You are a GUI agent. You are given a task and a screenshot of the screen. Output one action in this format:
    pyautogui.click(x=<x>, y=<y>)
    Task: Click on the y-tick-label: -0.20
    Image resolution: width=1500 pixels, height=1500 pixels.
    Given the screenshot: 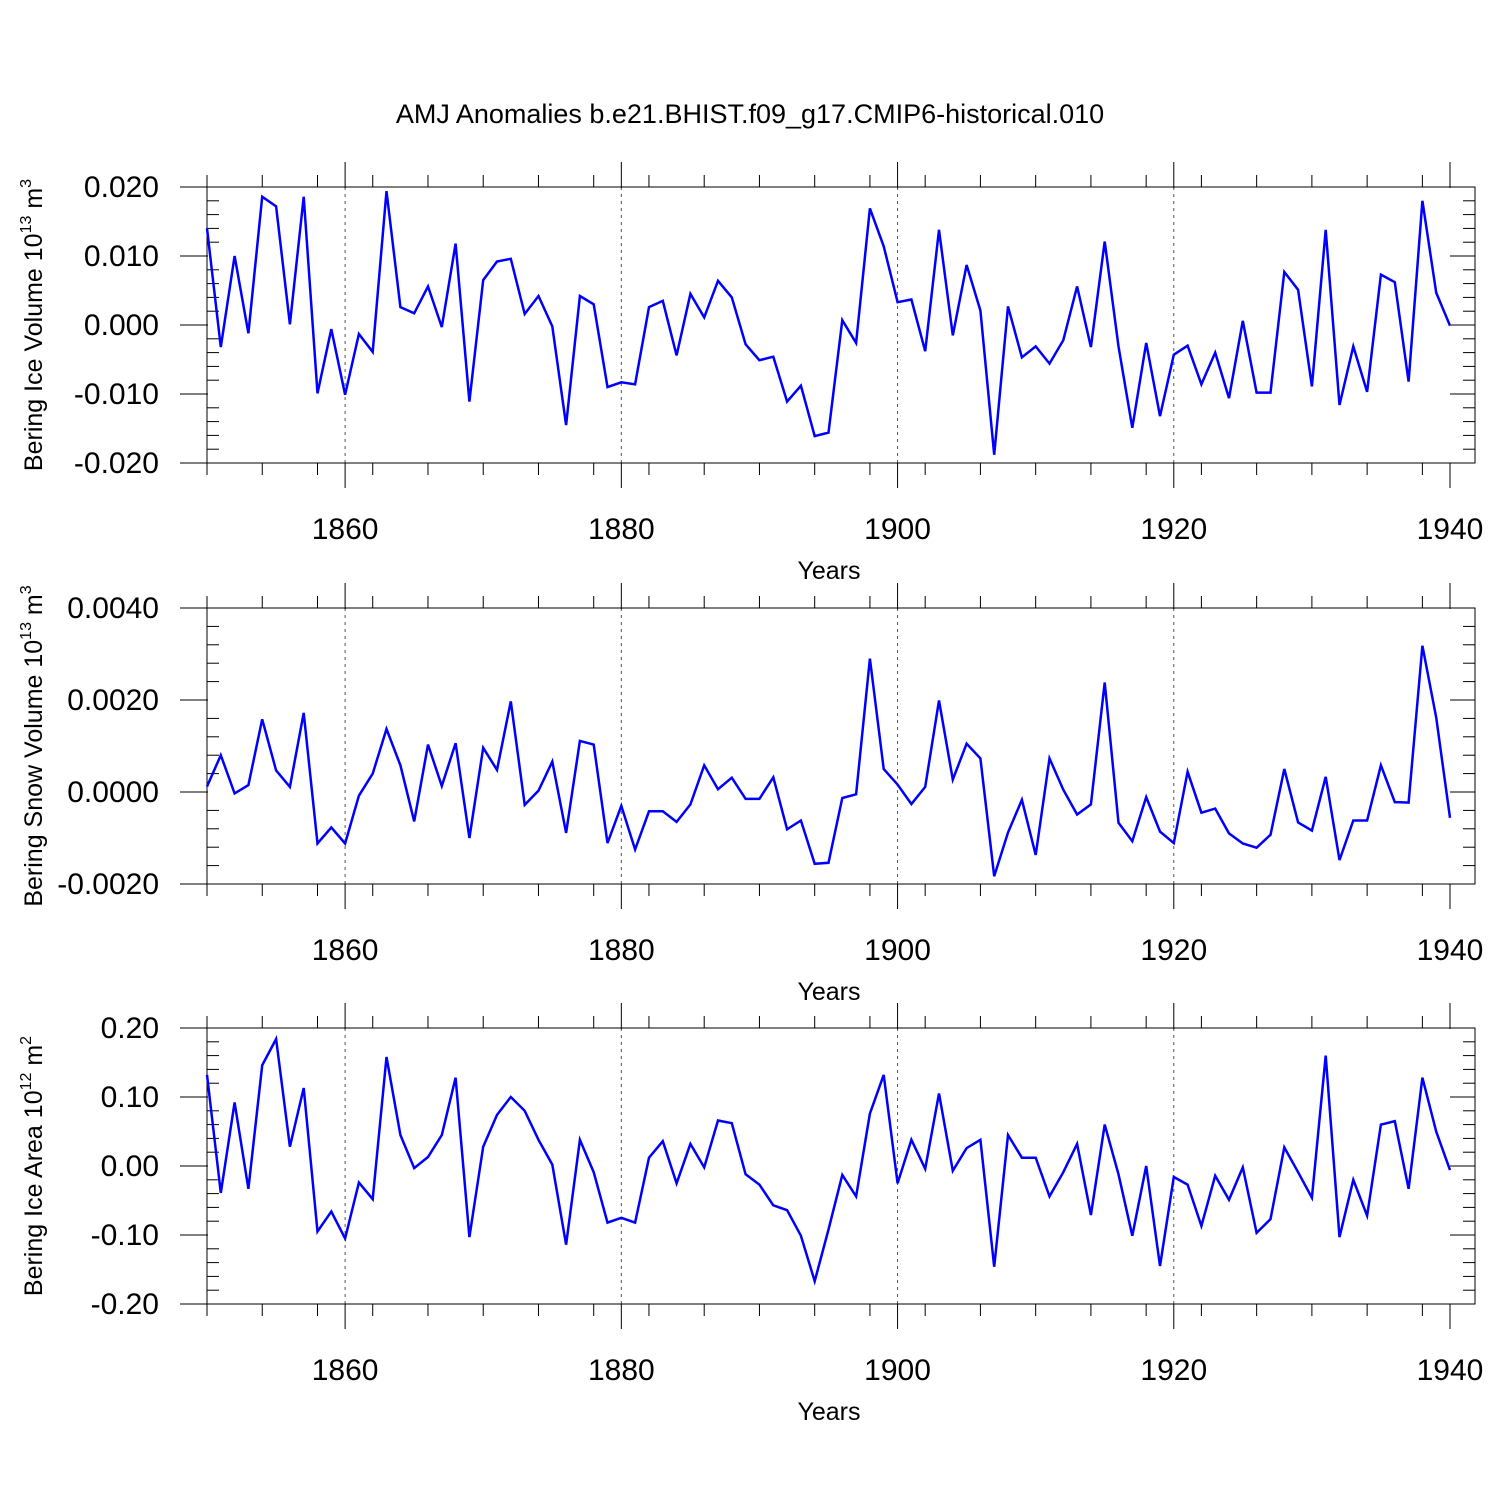 What is the action you would take?
    pyautogui.click(x=125, y=1304)
    